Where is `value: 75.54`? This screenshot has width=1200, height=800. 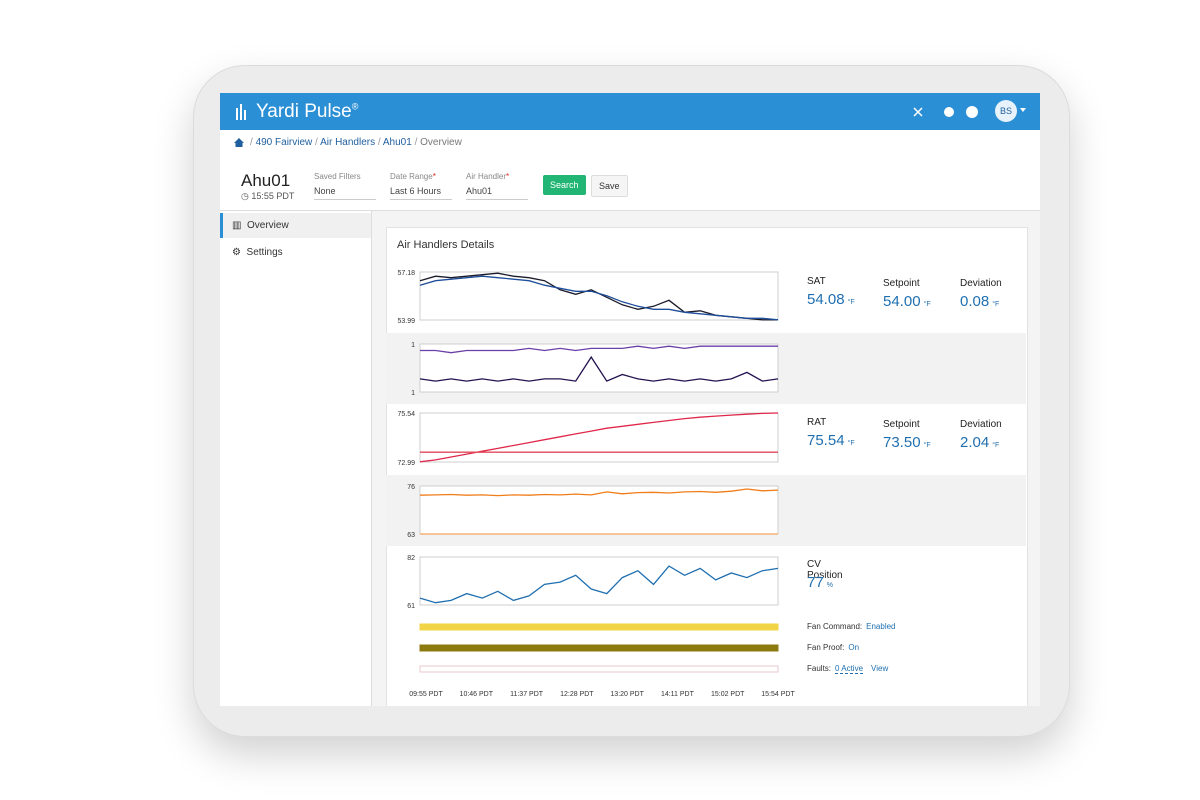
value: 75.54 is located at coordinates (826, 440).